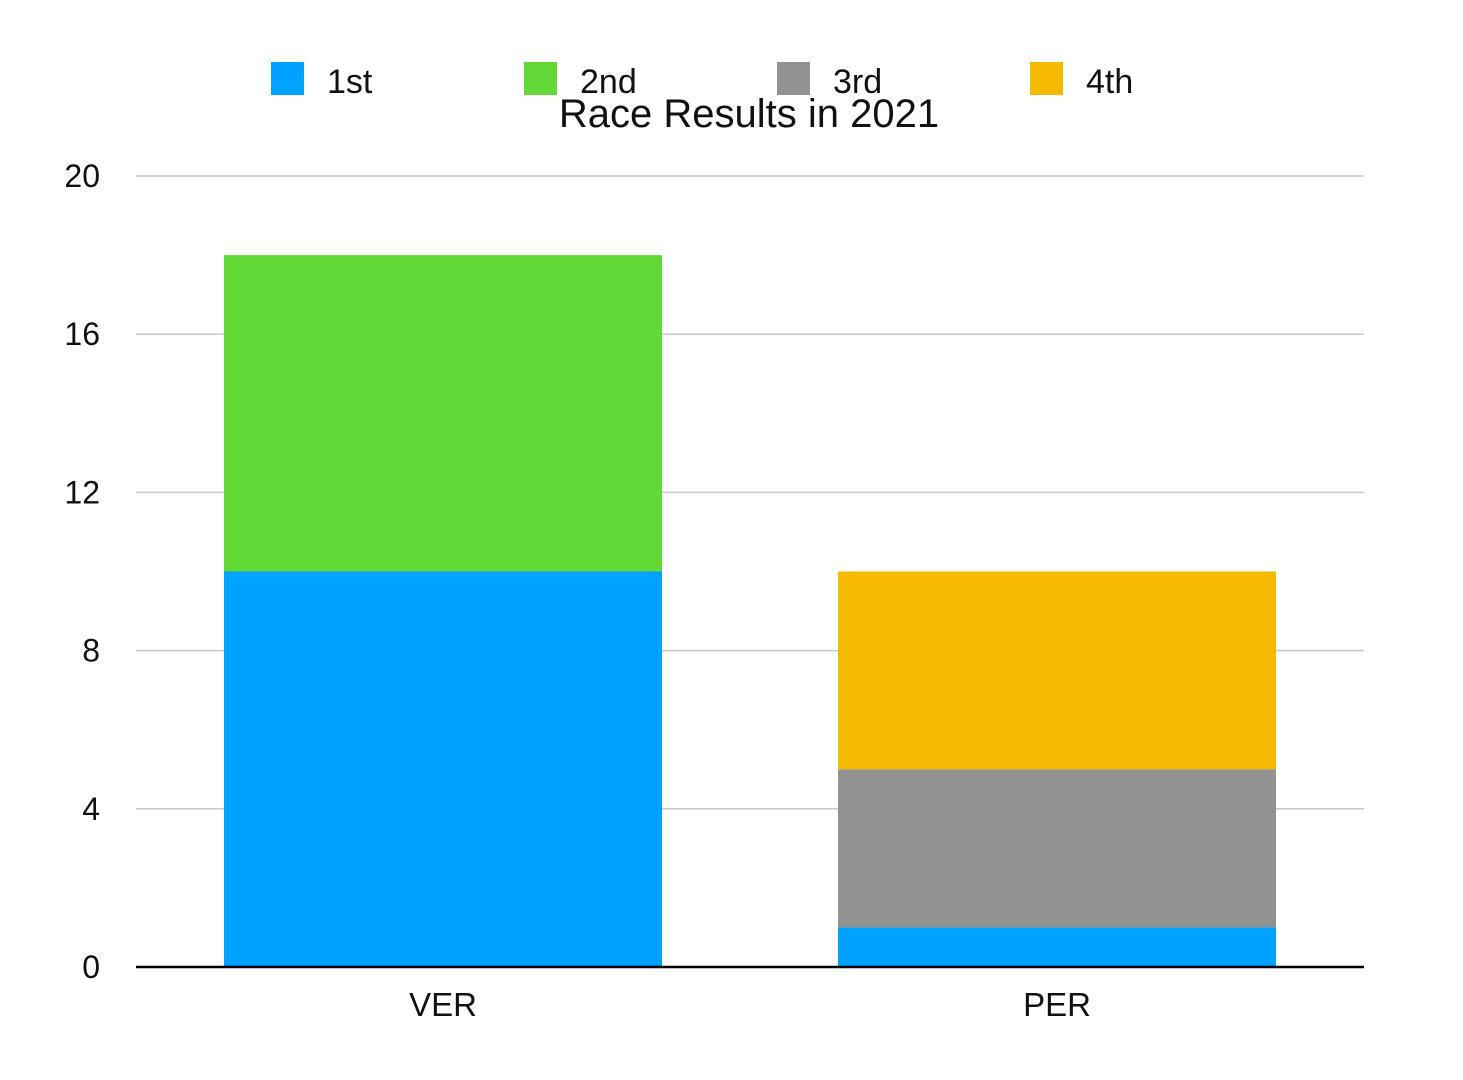 The image size is (1463, 1080). Describe the element at coordinates (608, 82) in the screenshot. I see `legend-label: 2nd` at that location.